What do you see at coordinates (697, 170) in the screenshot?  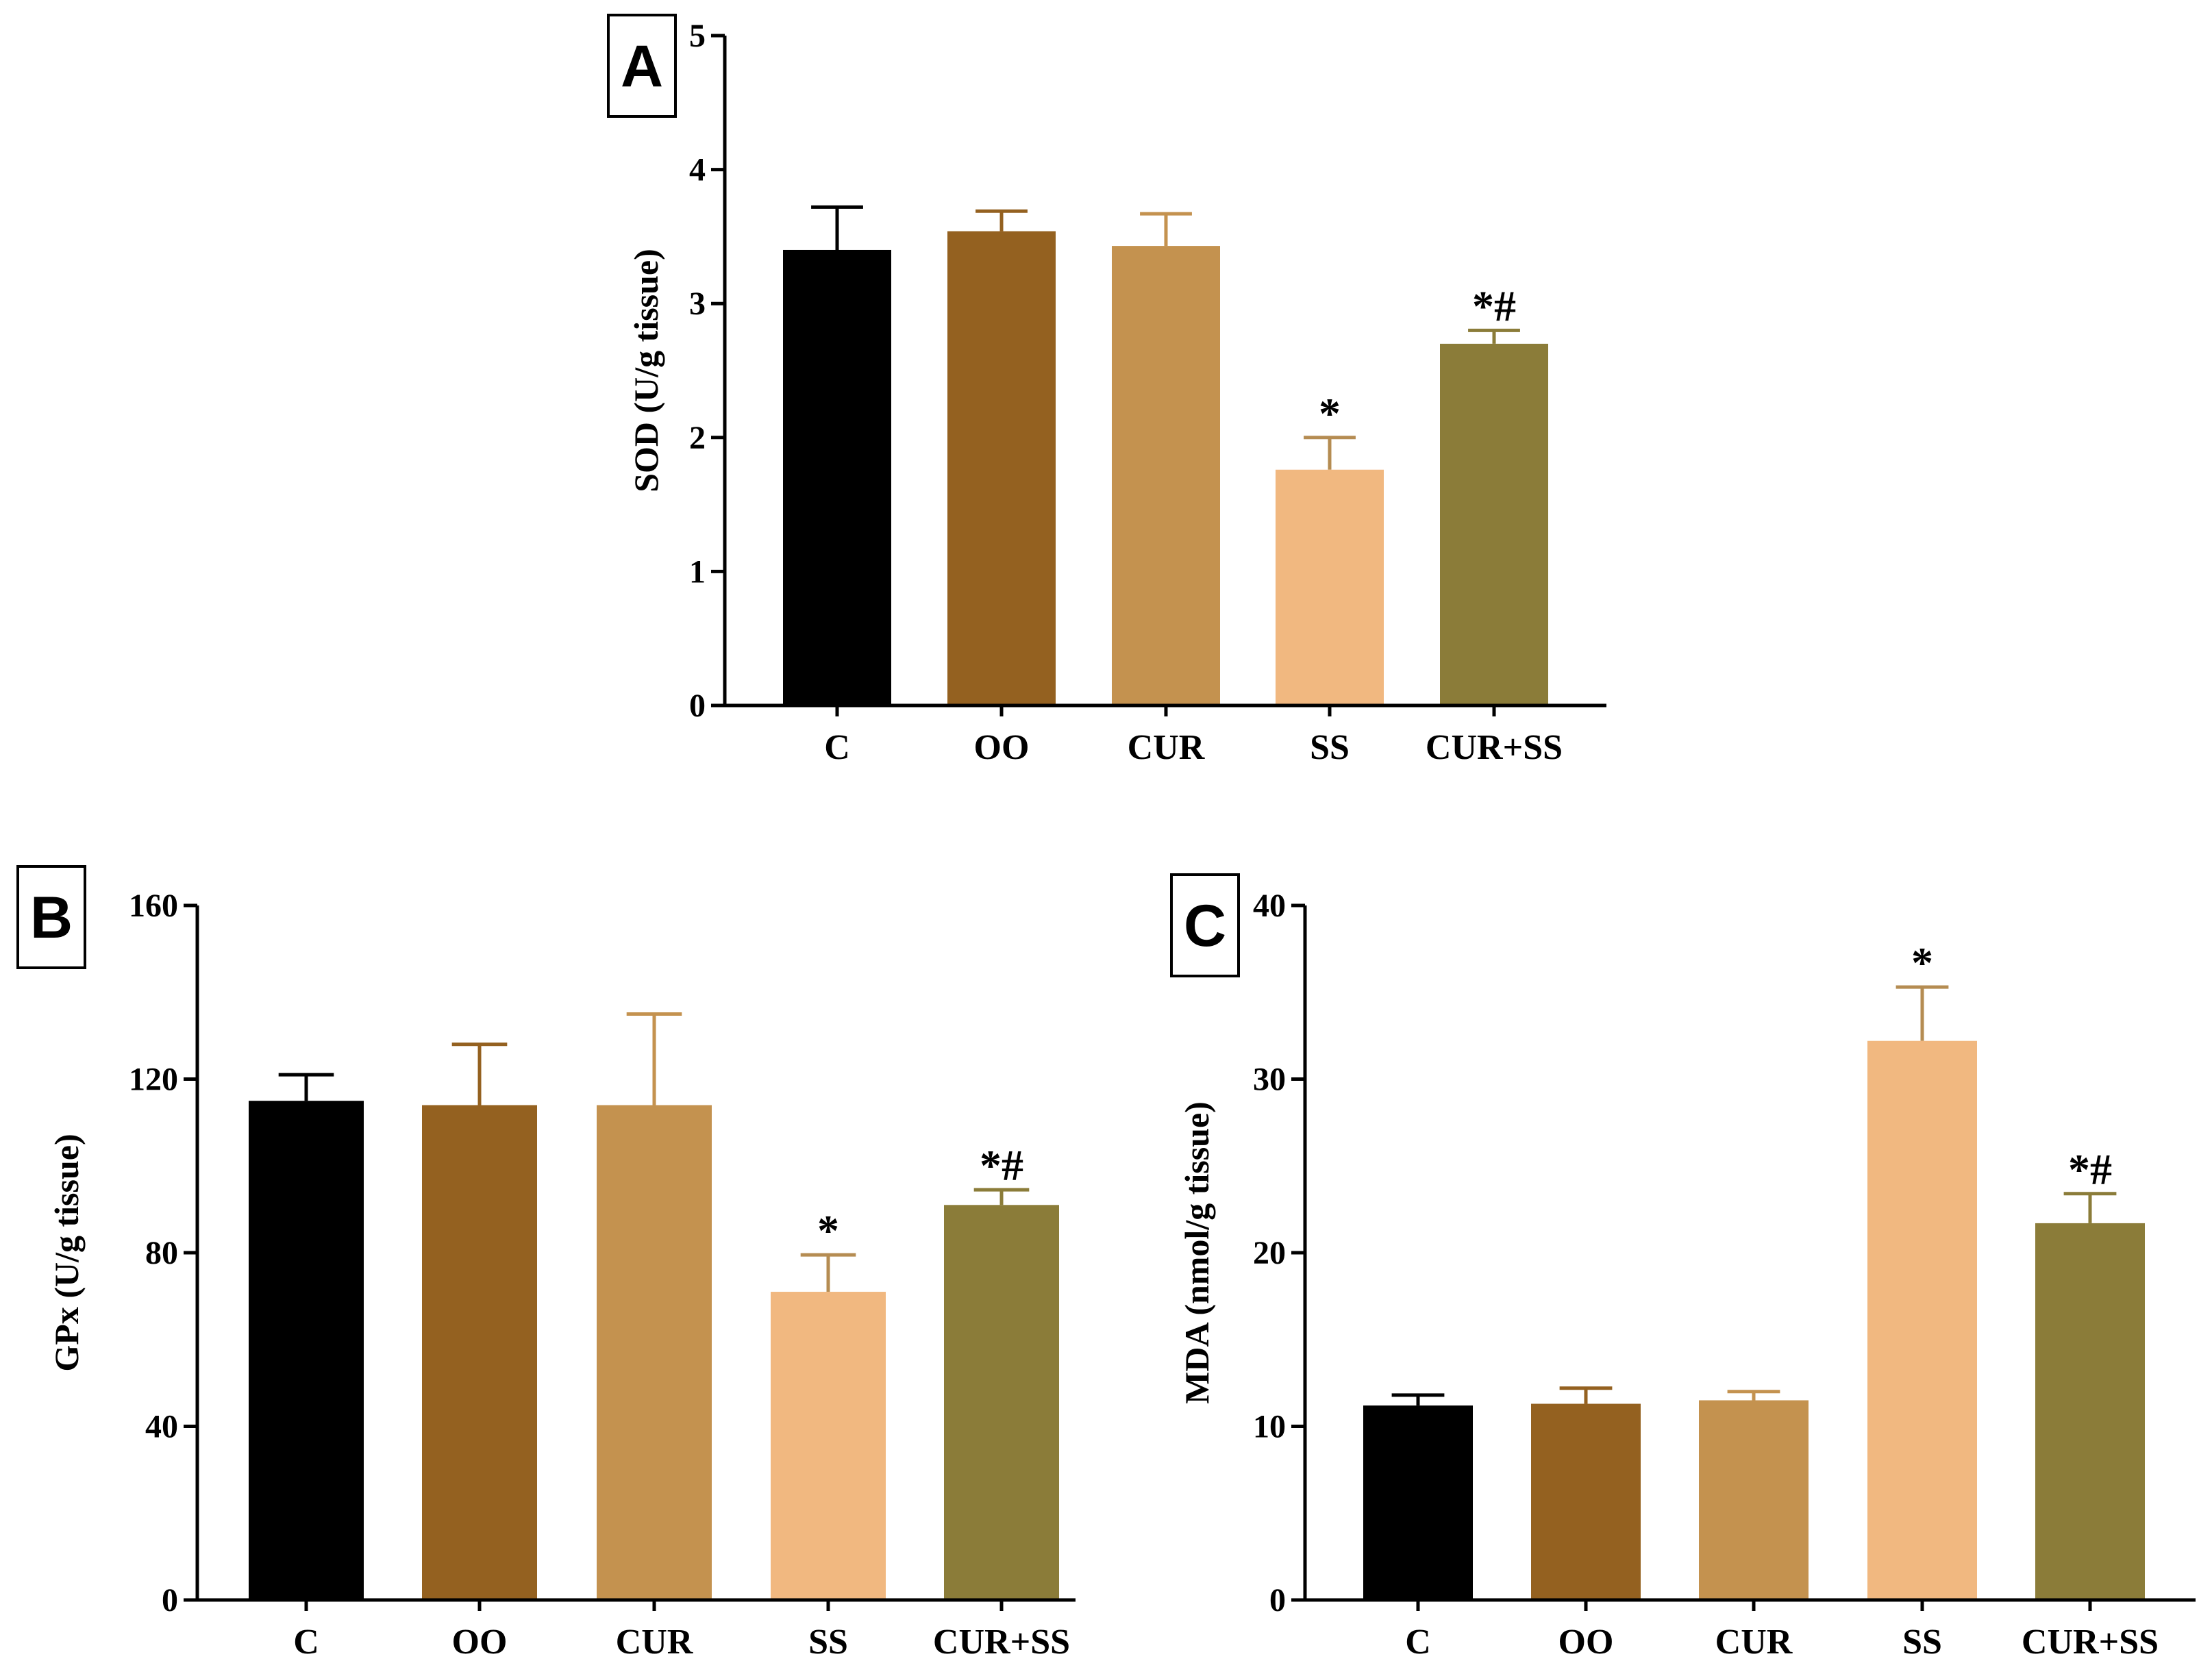 I see `y-tick-label: 4` at bounding box center [697, 170].